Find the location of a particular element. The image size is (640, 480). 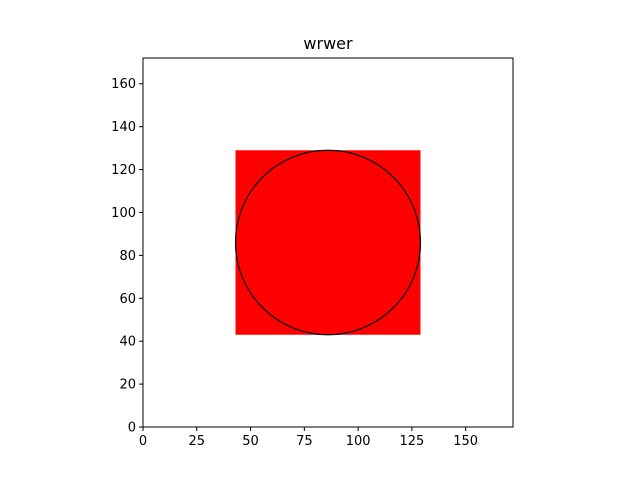

x-tick-label: 150 is located at coordinates (465, 441).